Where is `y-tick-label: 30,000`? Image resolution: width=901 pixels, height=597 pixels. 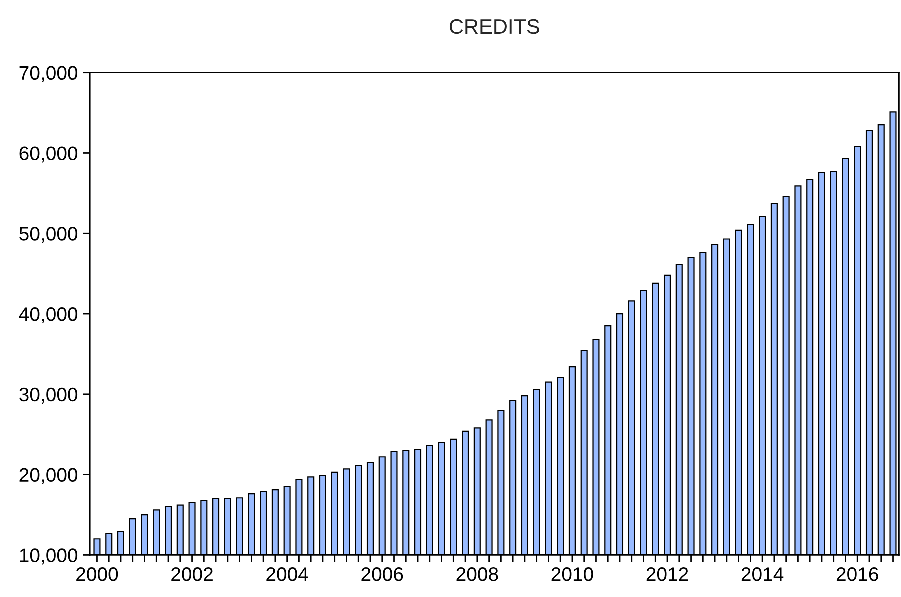 y-tick-label: 30,000 is located at coordinates (49, 396).